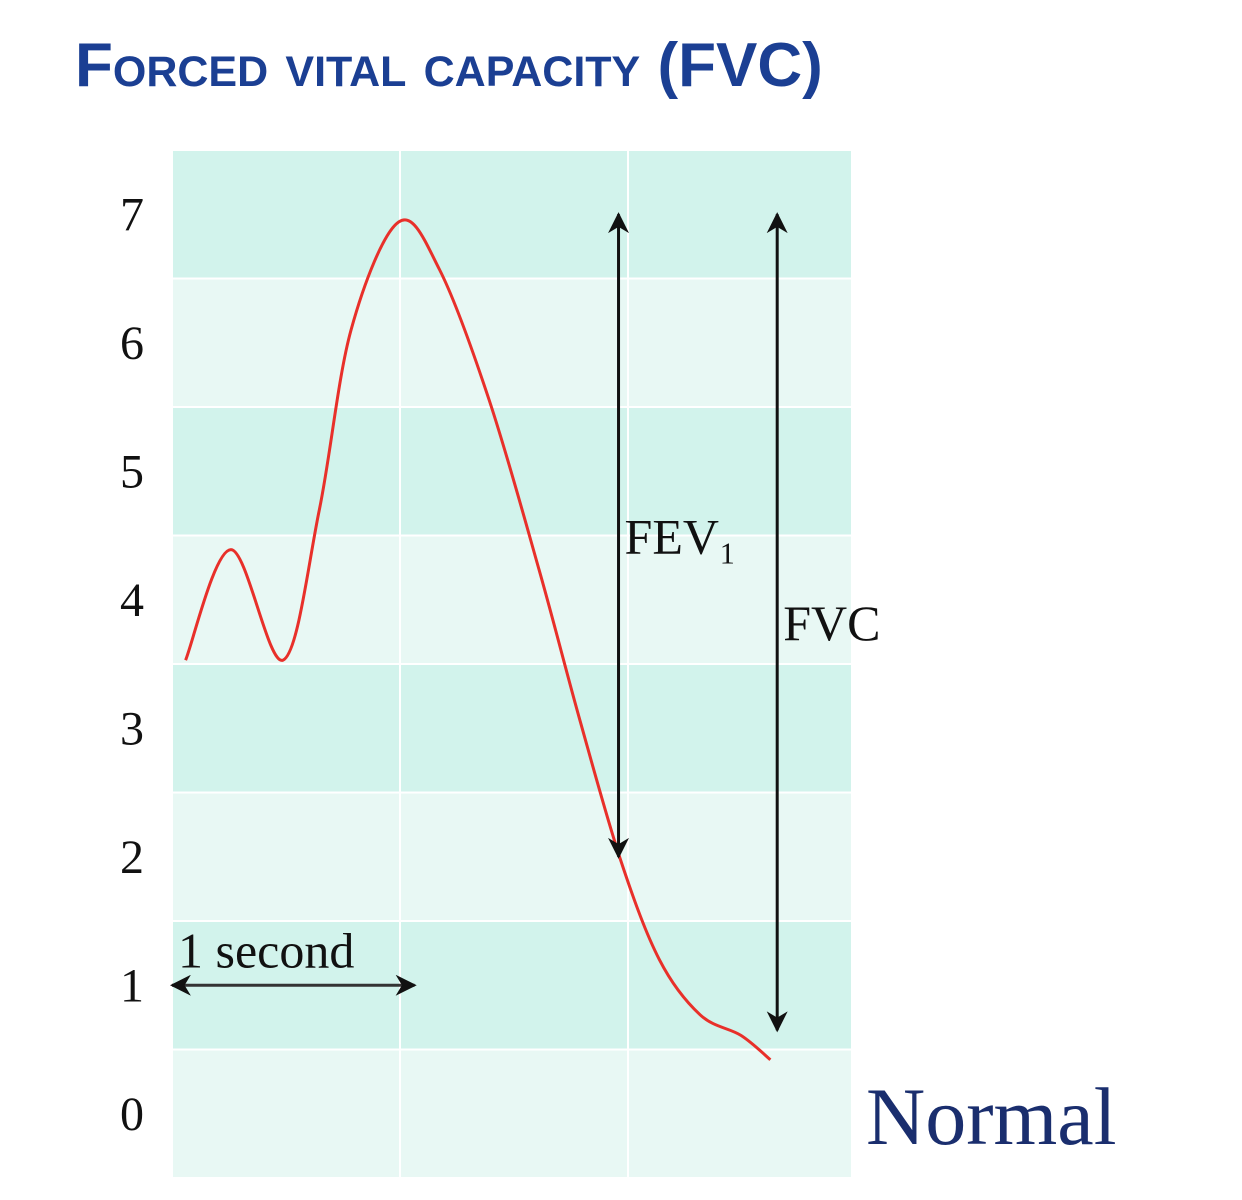 This screenshot has height=1200, width=1242. Describe the element at coordinates (831, 623) in the screenshot. I see `arrow-label: FVC` at that location.